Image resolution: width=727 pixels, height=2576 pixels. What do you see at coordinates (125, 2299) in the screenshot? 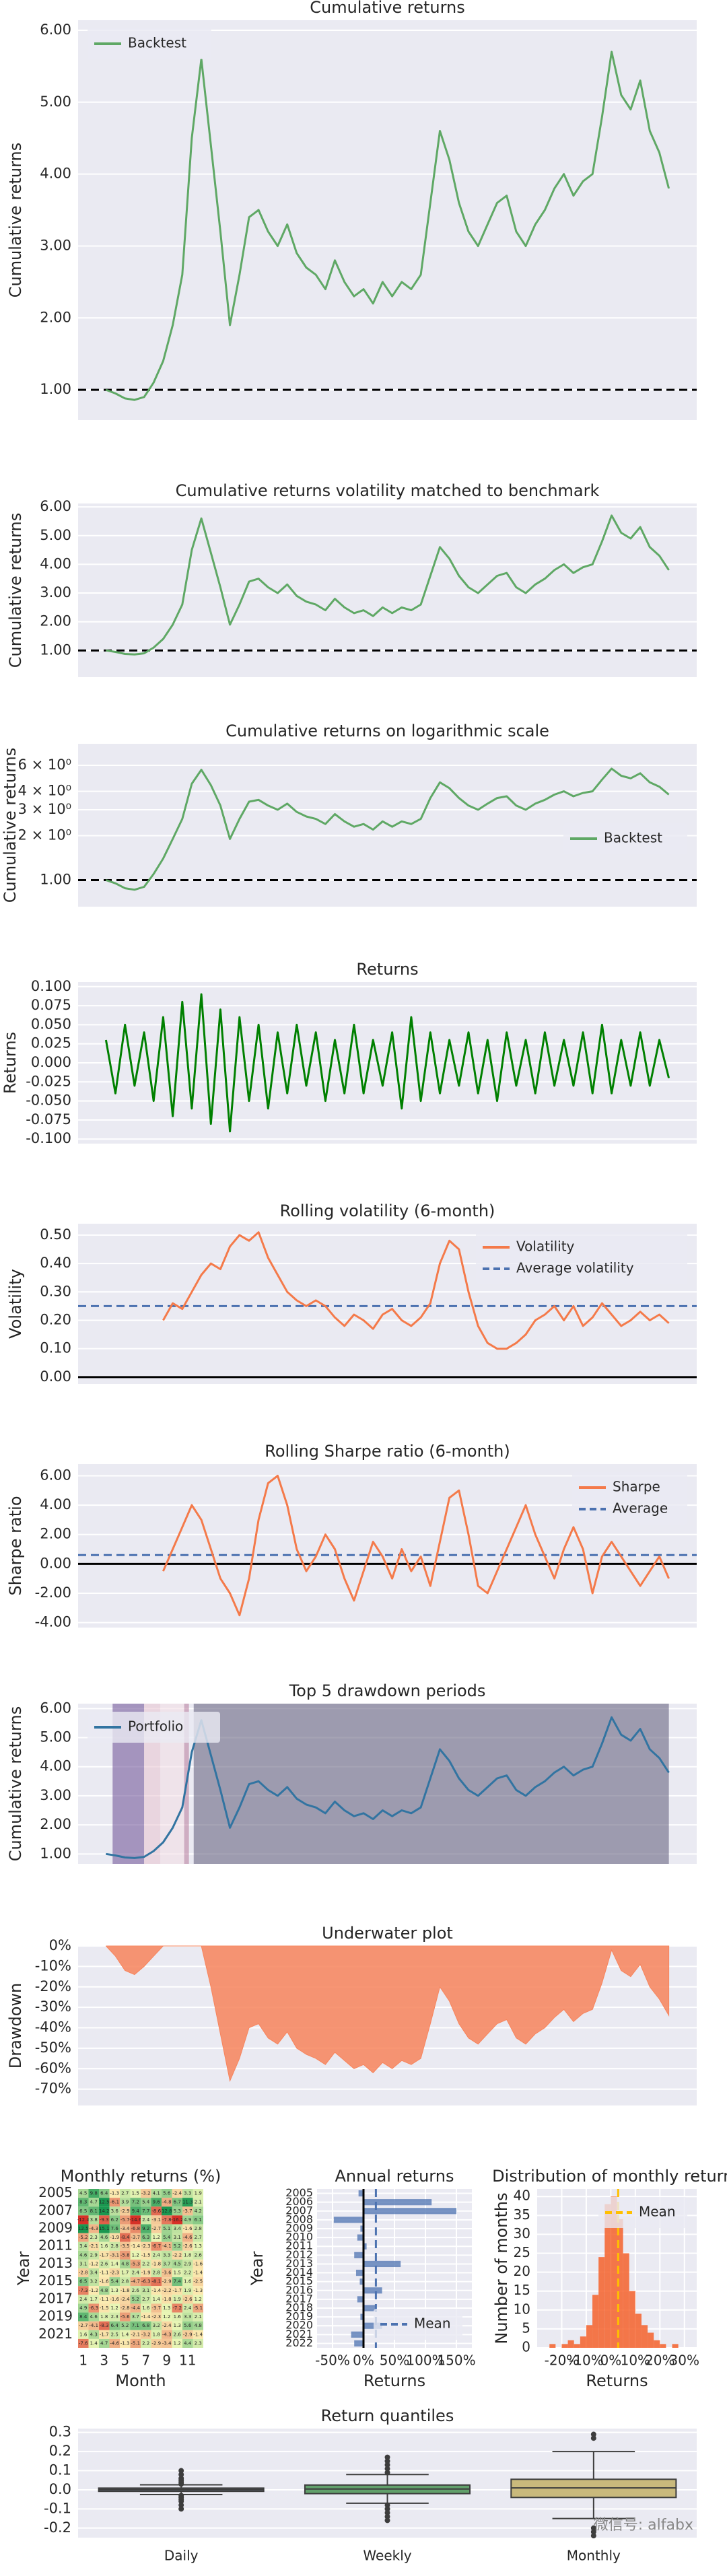
I see `cell-label: -2.4` at bounding box center [125, 2299].